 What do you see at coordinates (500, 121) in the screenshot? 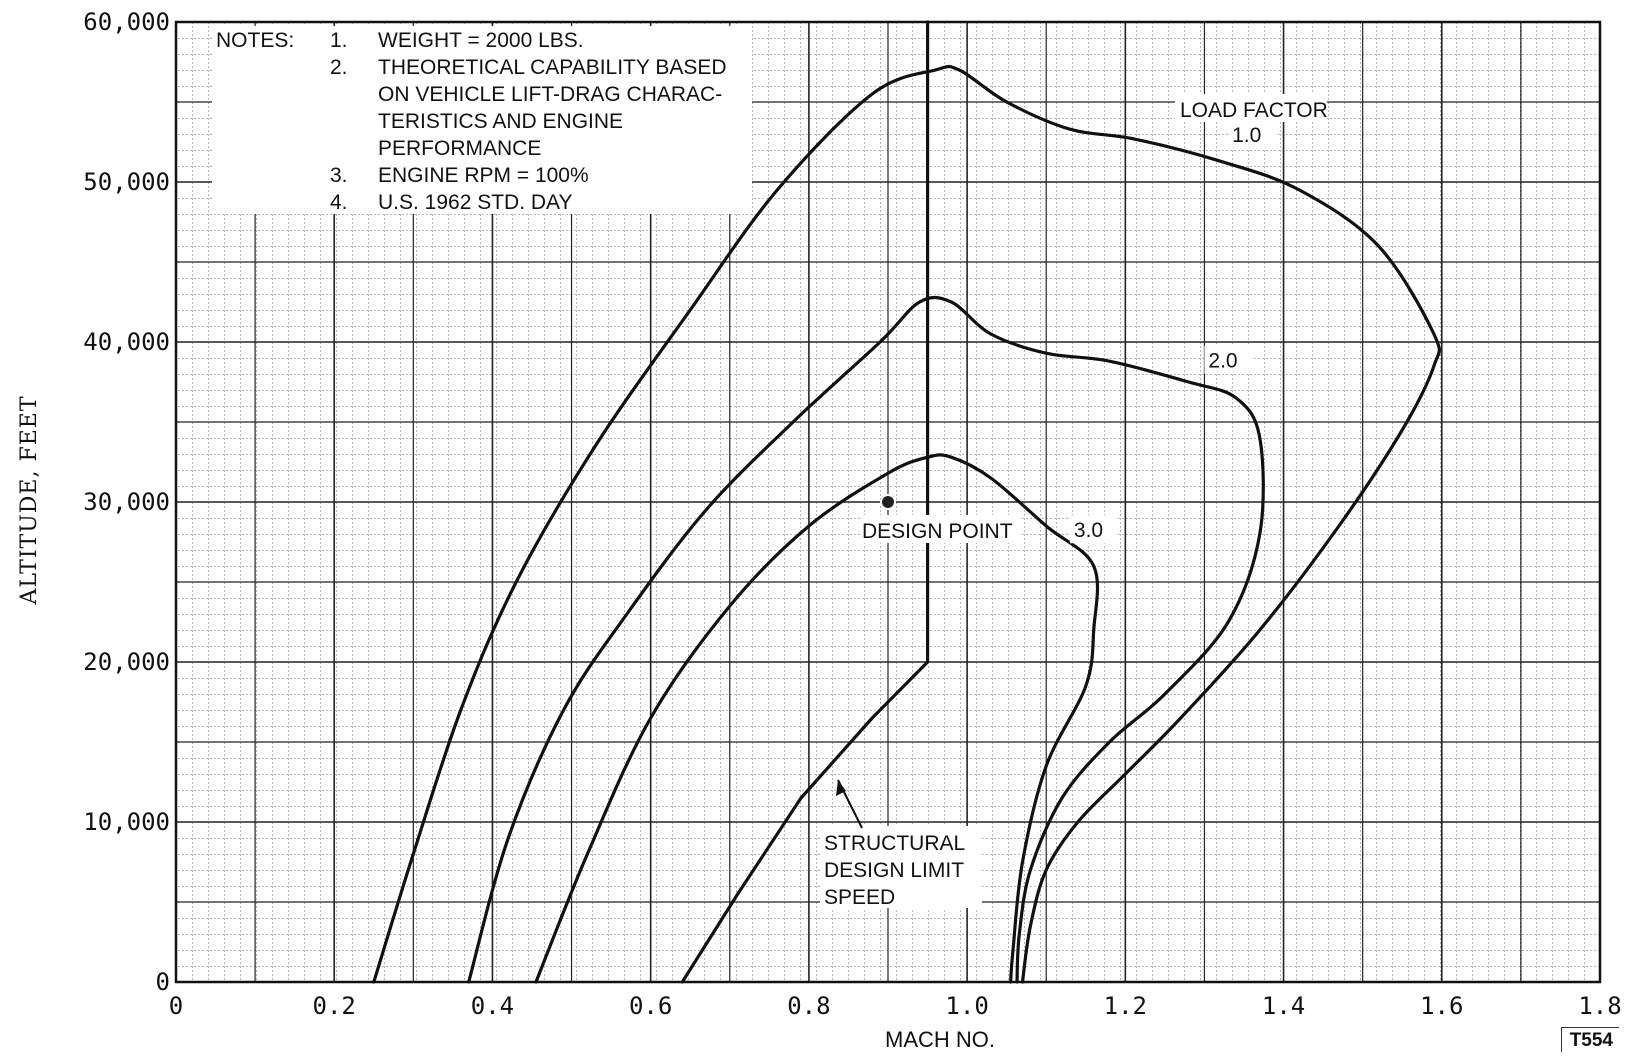
I see `note-line: TERISTICS AND ENGINE` at bounding box center [500, 121].